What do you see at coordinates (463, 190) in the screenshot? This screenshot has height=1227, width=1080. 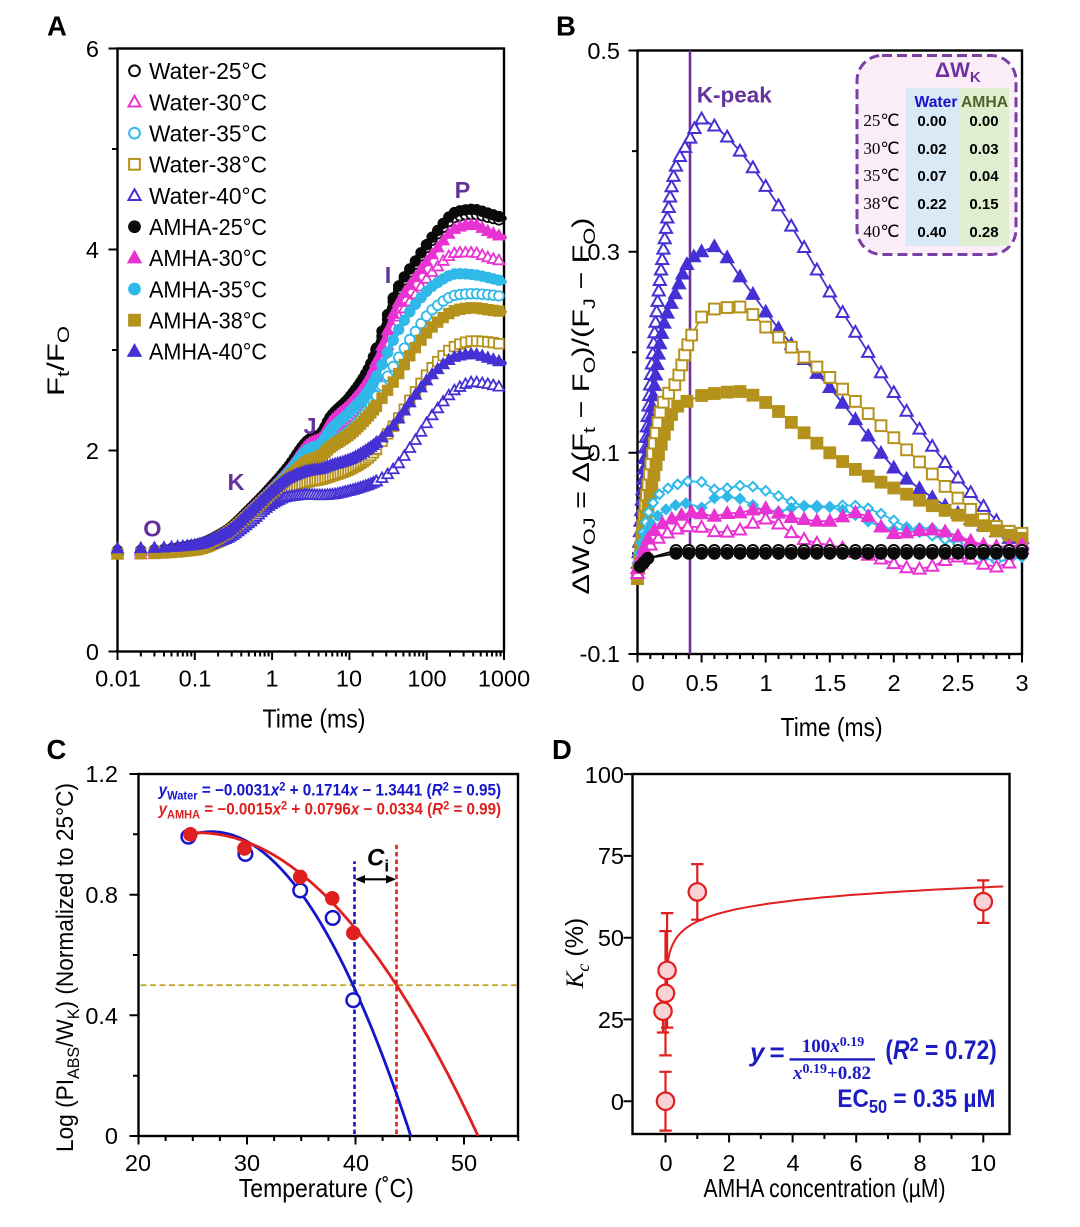 I see `svg-text: P` at bounding box center [463, 190].